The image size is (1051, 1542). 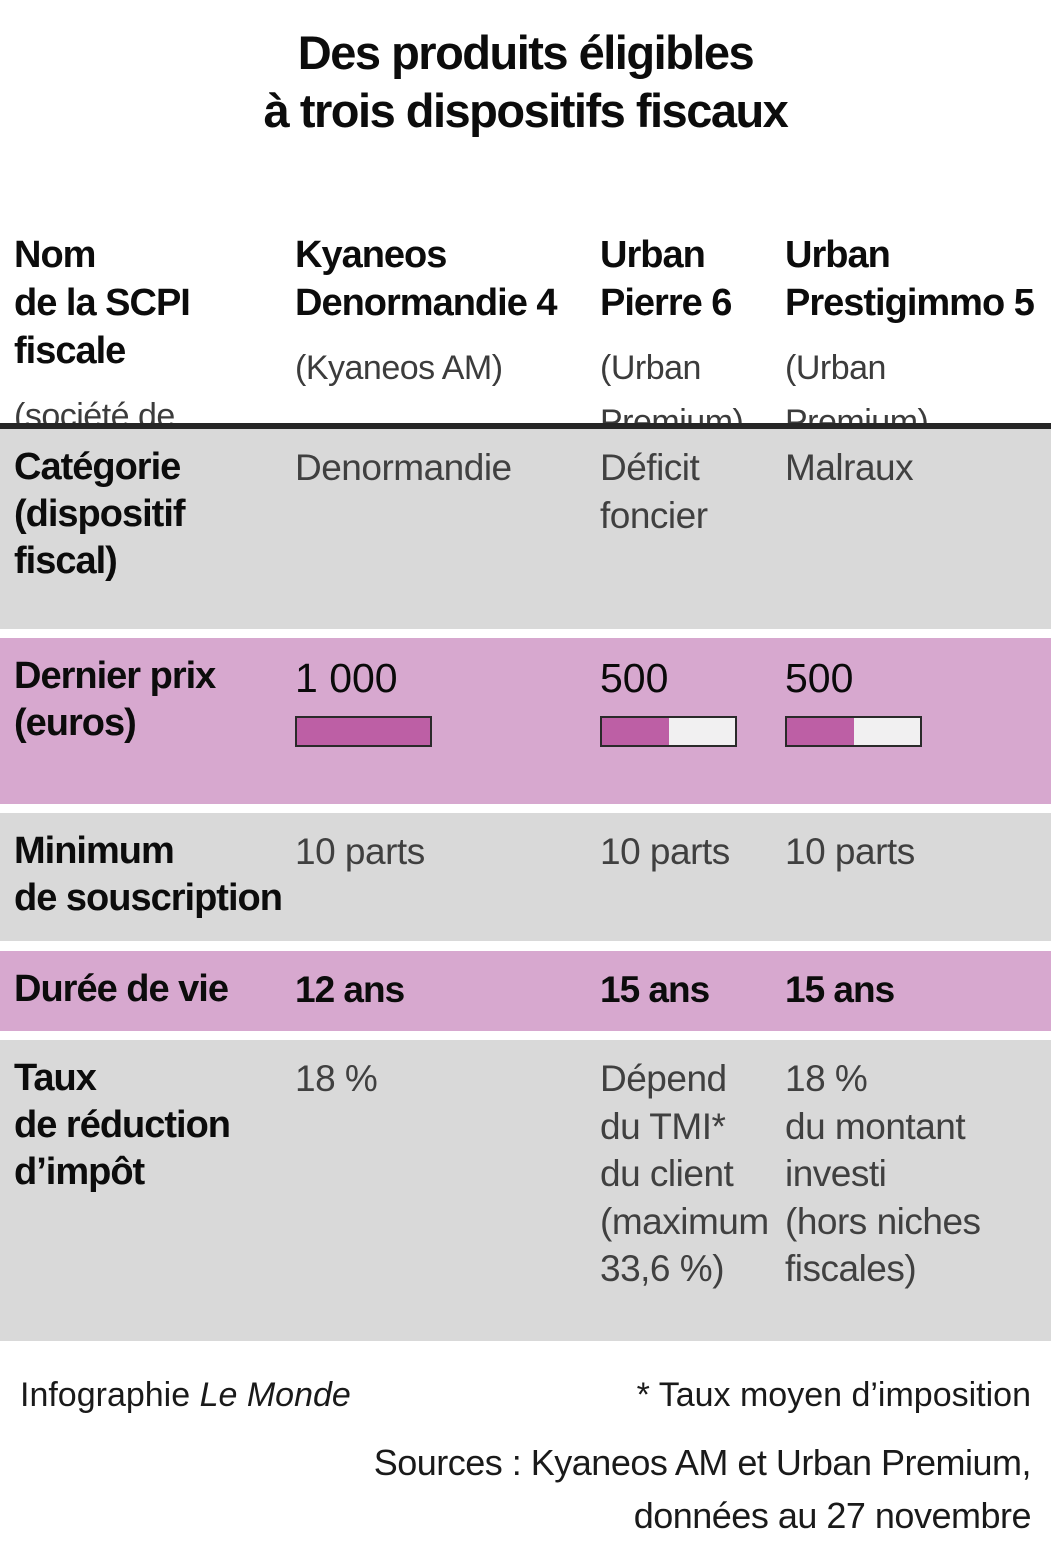 I want to click on table-row-dernier-prix: Dernier prix (euros) 1 000 500 500, so click(x=525, y=721).